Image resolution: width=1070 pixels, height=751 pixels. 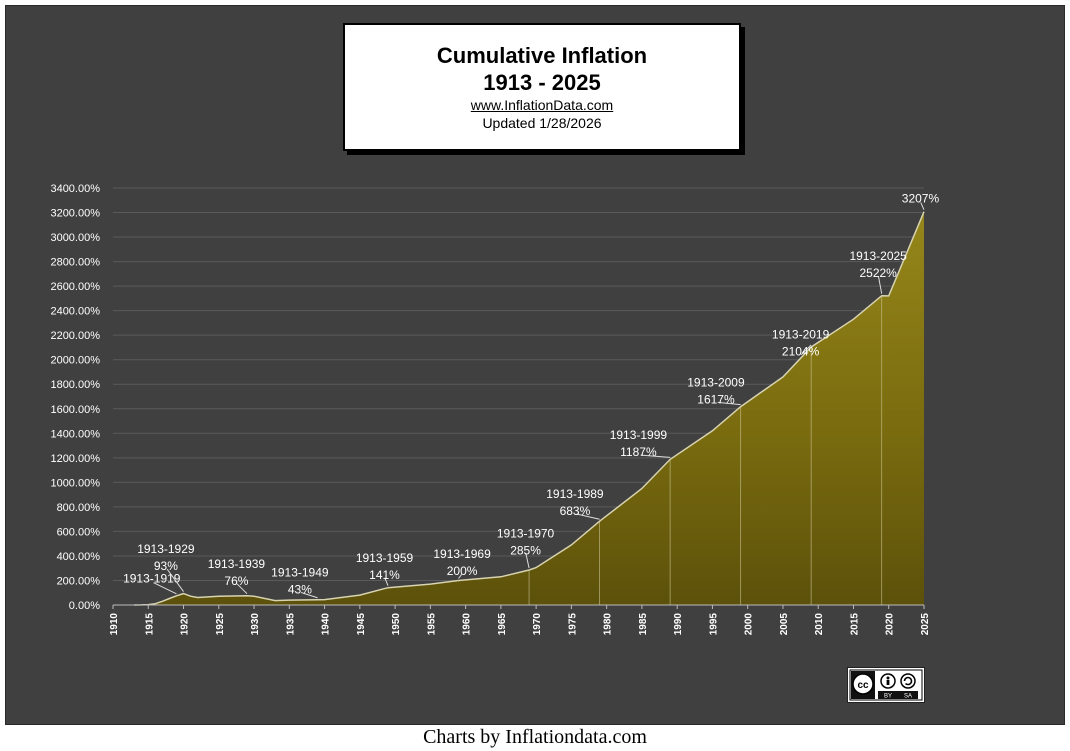 I want to click on svg-text: BY, so click(x=888, y=697).